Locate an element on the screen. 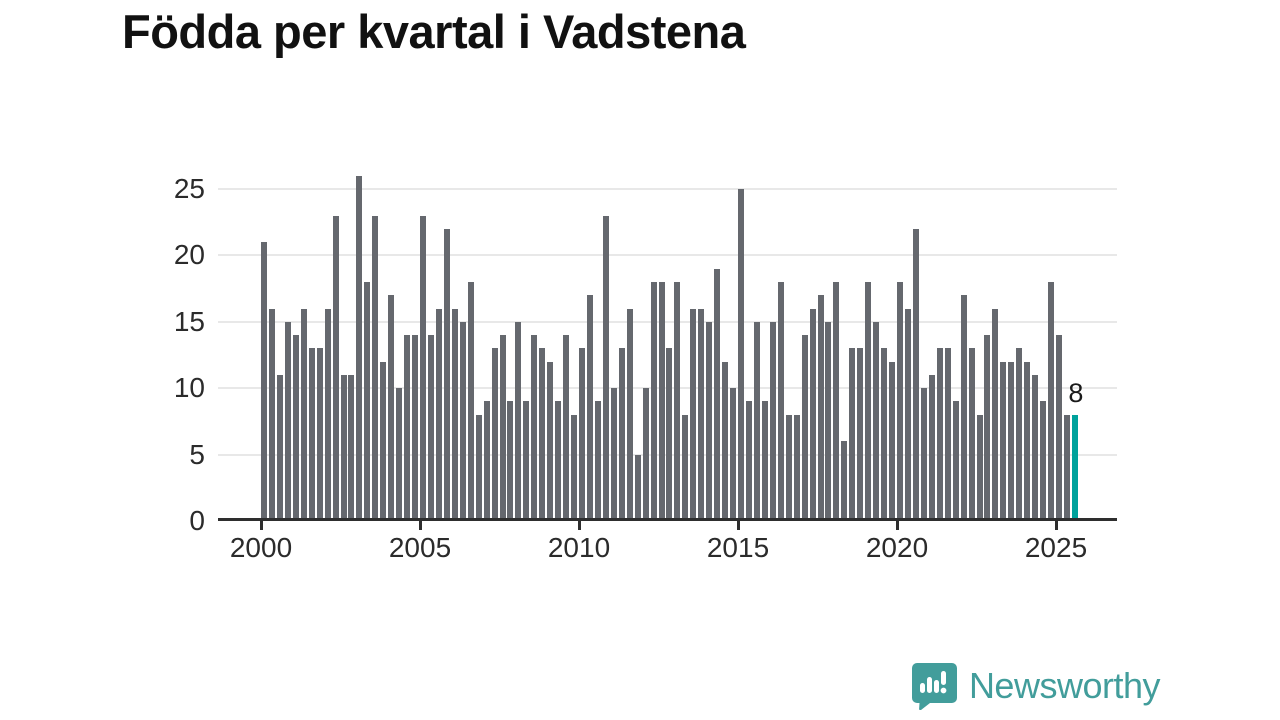 The width and height of the screenshot is (1280, 720). x-axis-tick-label: 2000 is located at coordinates (261, 547).